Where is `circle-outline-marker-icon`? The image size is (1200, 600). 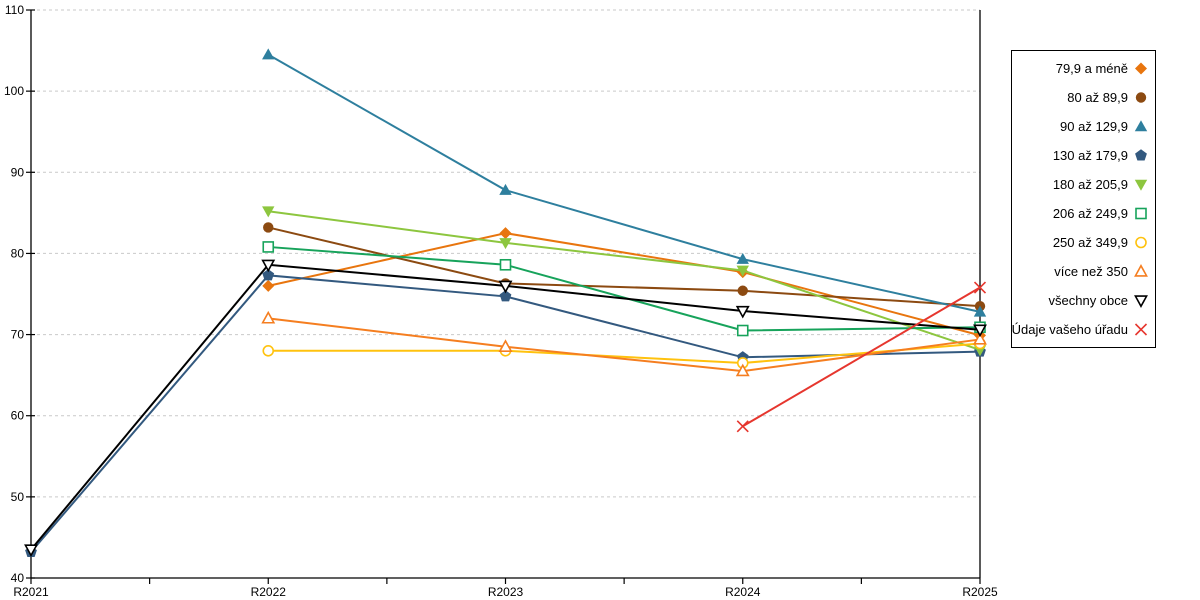
circle-outline-marker-icon is located at coordinates (1141, 242).